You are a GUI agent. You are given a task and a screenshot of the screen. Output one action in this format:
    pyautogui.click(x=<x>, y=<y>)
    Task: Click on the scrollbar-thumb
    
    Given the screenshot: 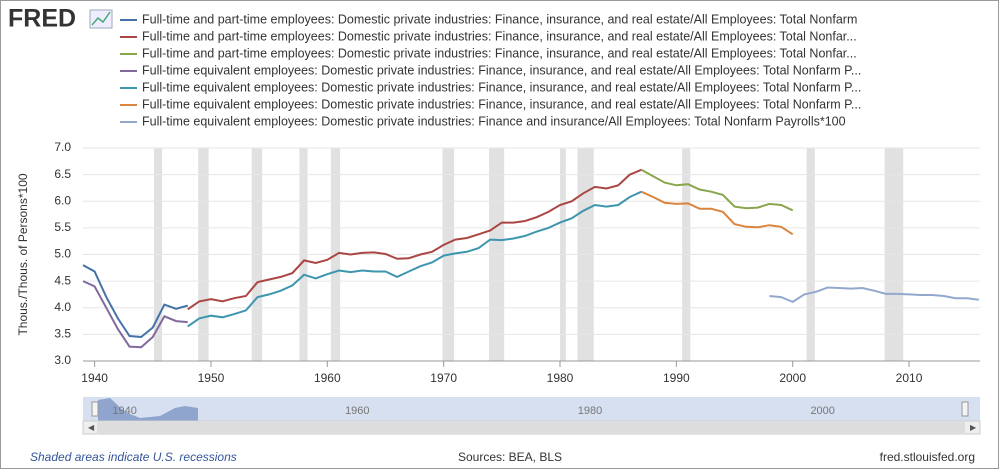 What is the action you would take?
    pyautogui.click(x=531, y=427)
    